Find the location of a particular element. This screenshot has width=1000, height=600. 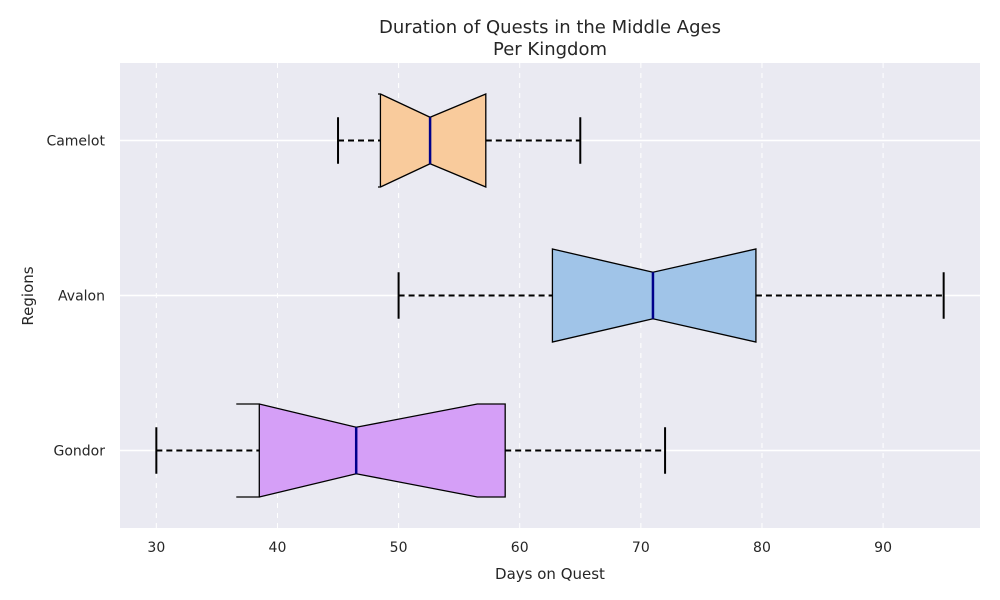

x-tick-label: 40 is located at coordinates (278, 548).